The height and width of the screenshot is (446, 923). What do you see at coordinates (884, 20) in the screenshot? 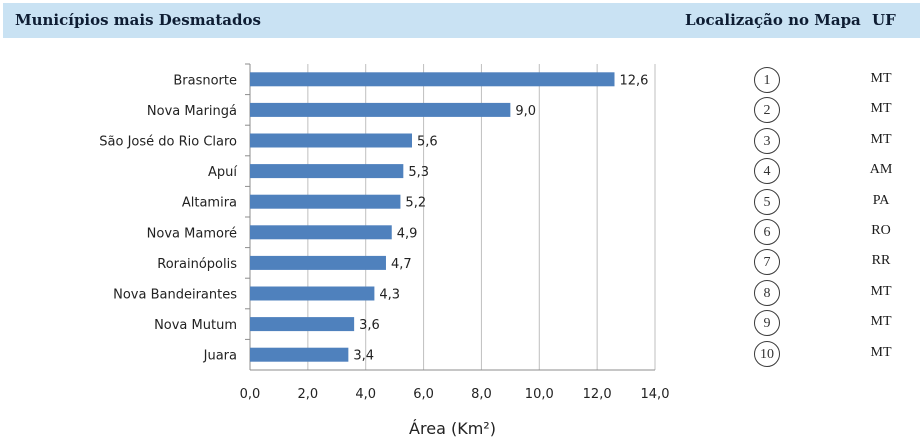
I see `uf-column-header: UF` at bounding box center [884, 20].